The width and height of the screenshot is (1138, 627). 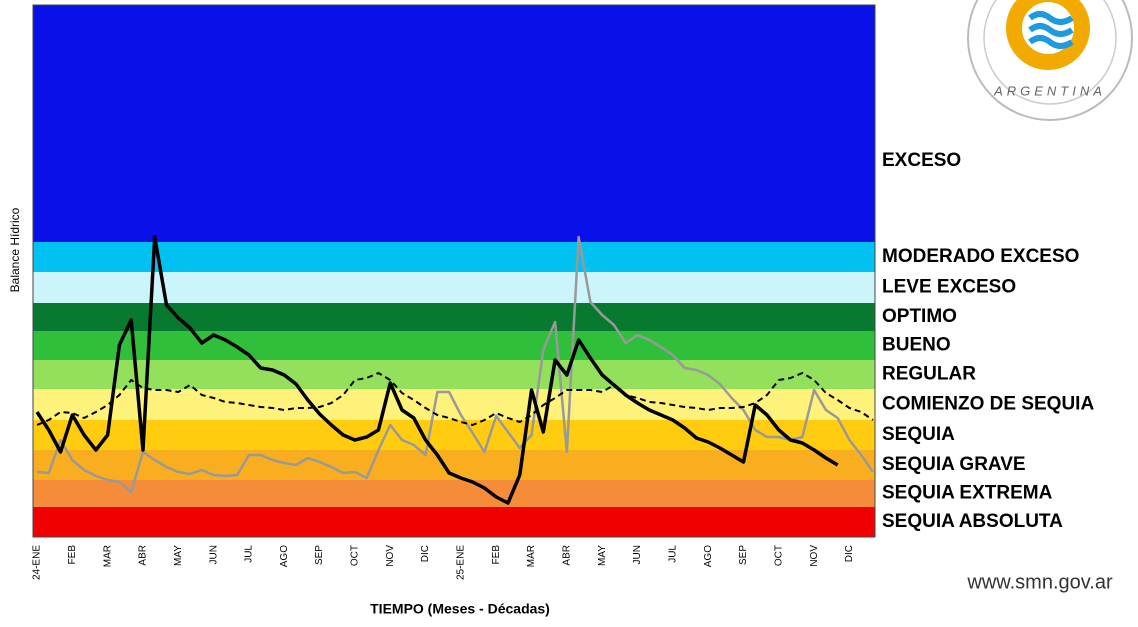 I want to click on band-label: BUENO, so click(x=916, y=345).